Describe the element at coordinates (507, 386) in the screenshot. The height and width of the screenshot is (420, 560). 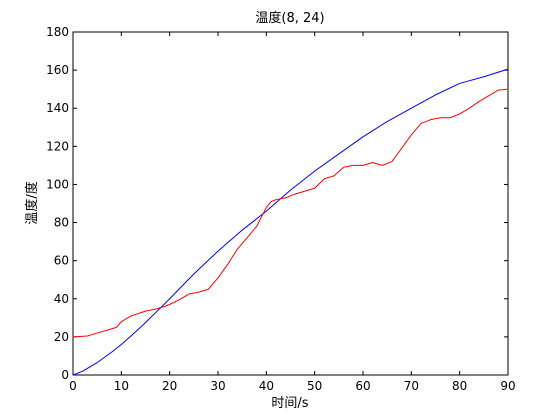
I see `x-tick-label: 90` at that location.